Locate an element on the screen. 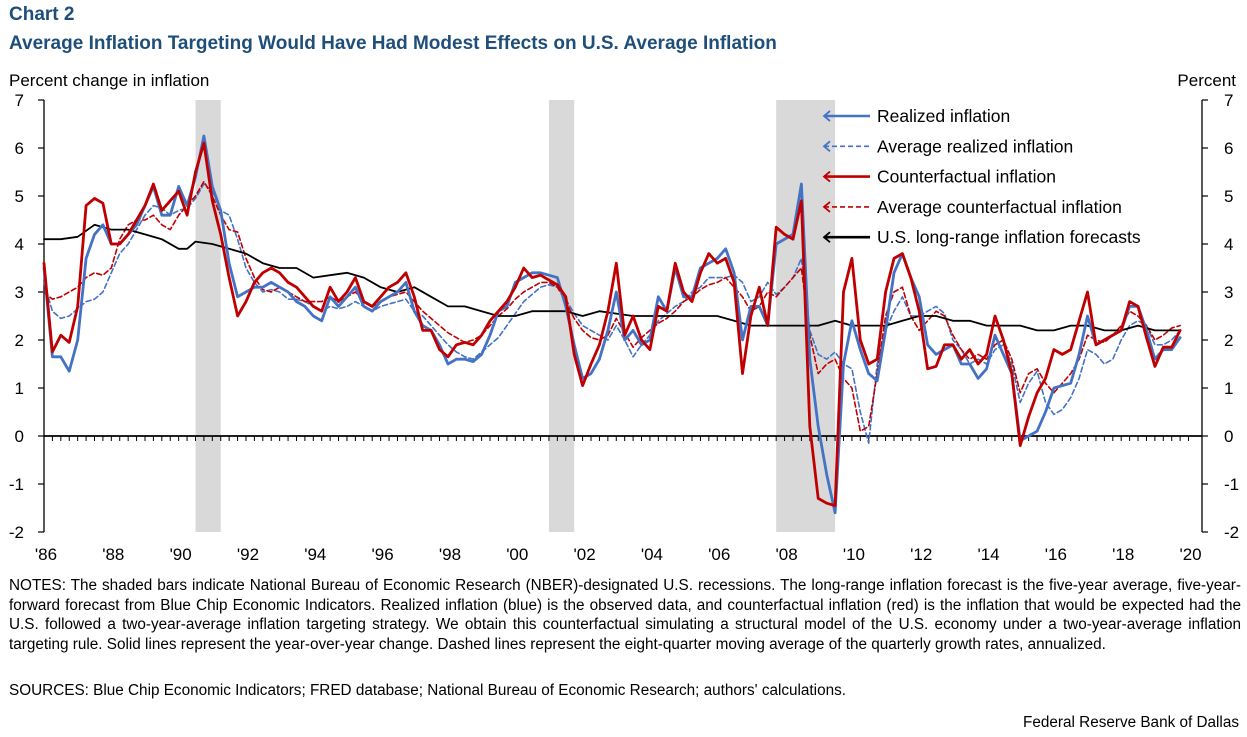 This screenshot has height=737, width=1247. x-tick-label: '92 is located at coordinates (248, 554).